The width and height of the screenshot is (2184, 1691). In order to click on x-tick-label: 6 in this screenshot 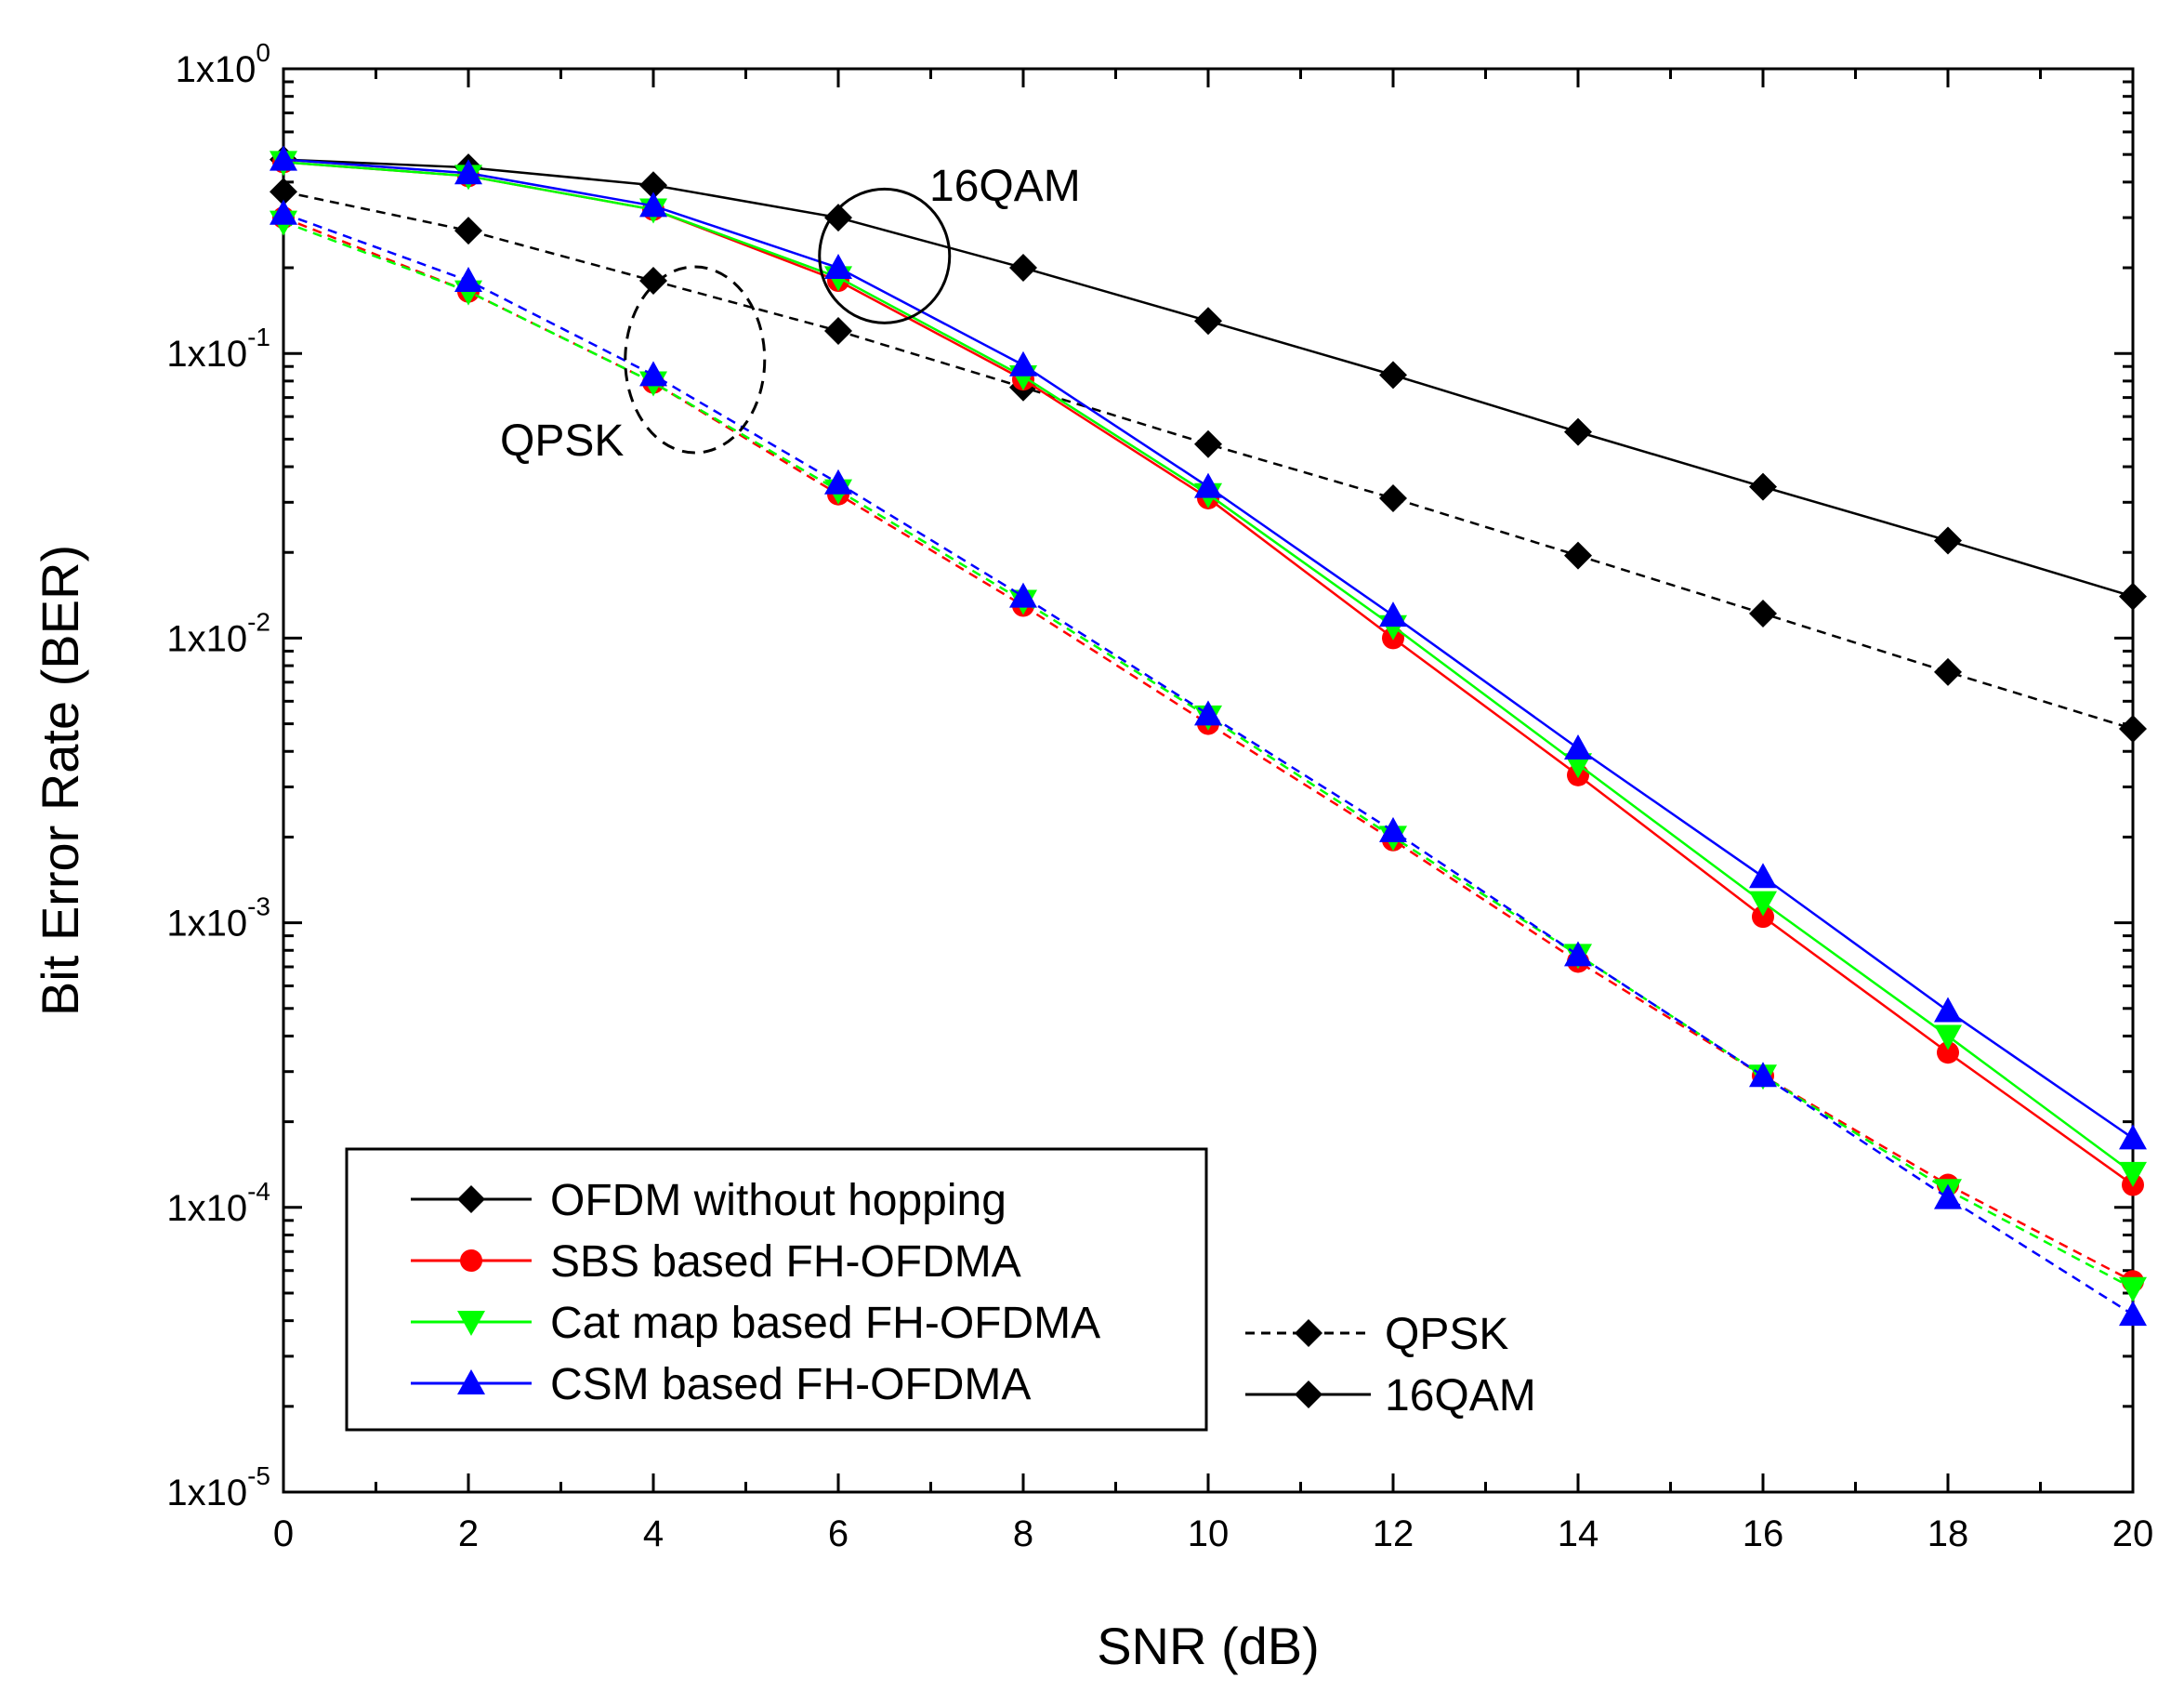, I will do `click(838, 1533)`.